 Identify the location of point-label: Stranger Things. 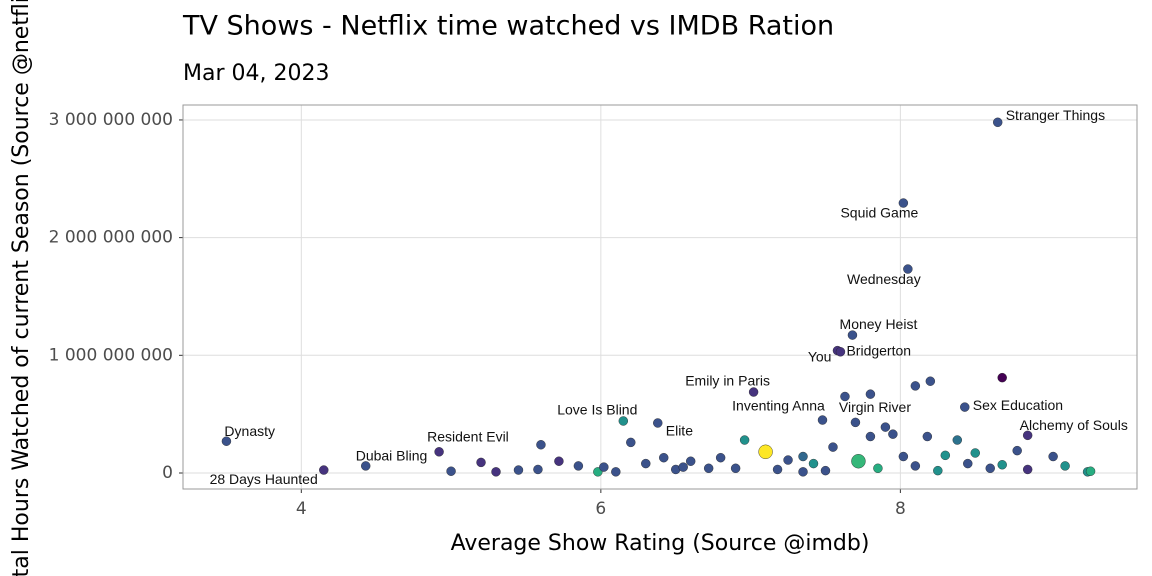
(1055, 115).